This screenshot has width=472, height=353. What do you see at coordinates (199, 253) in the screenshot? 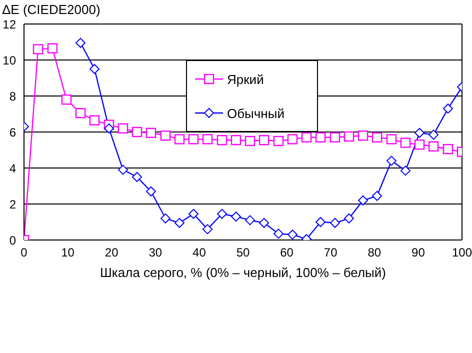
I see `x-tick-label: 40` at bounding box center [199, 253].